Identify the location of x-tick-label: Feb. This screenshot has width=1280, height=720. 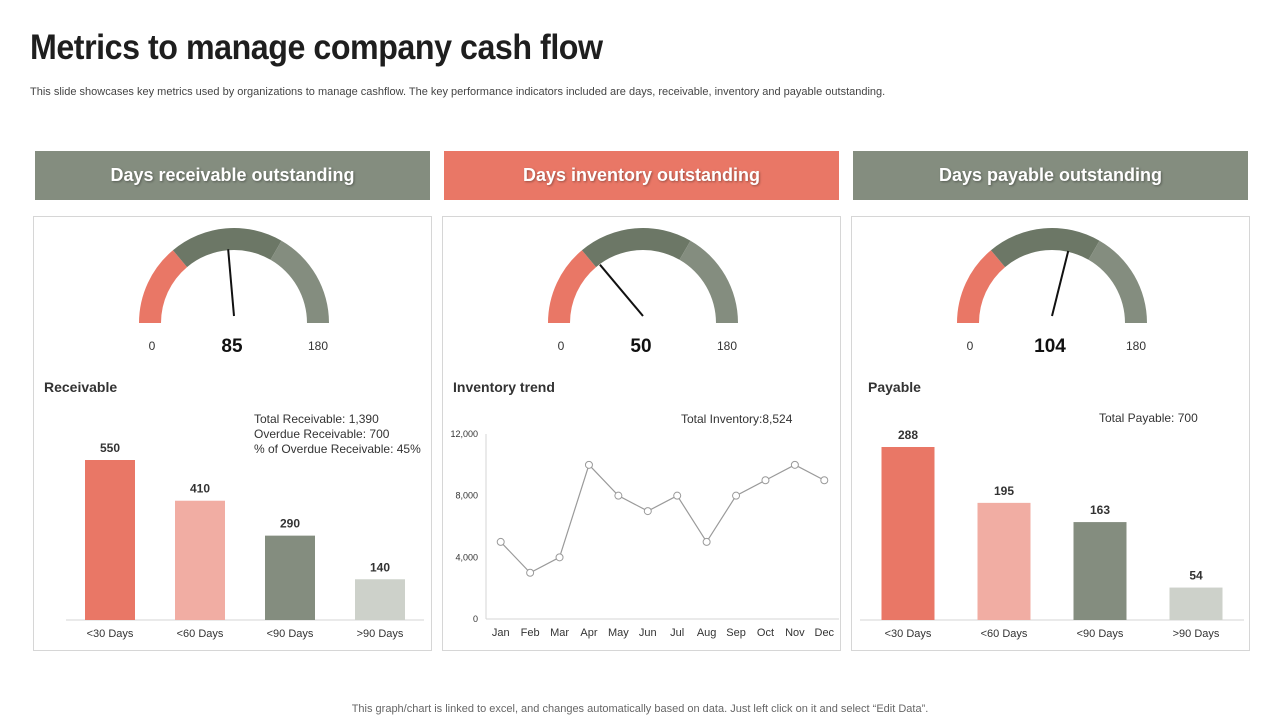
(530, 633).